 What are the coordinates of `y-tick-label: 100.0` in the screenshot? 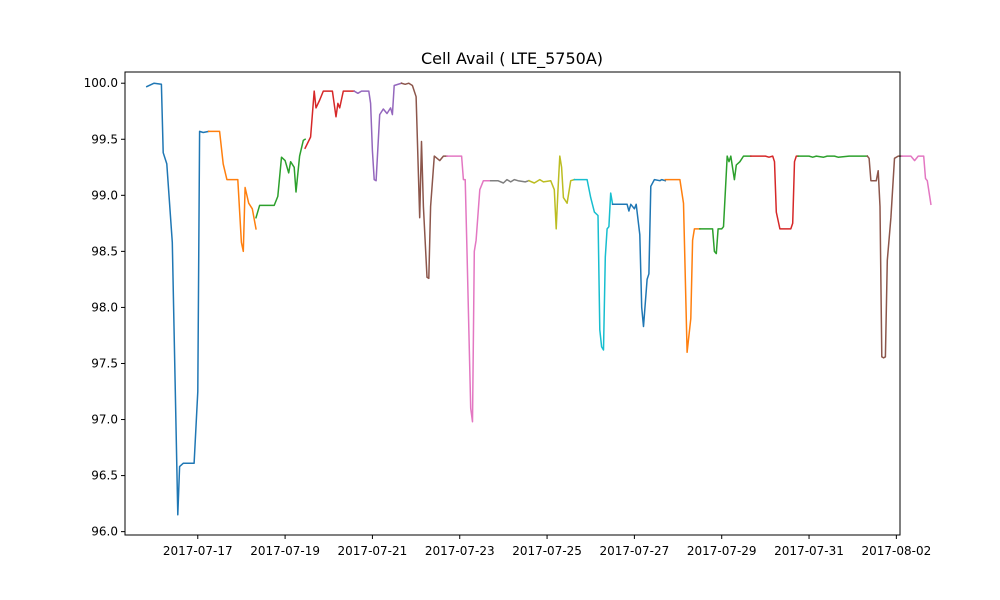 It's located at (101, 83).